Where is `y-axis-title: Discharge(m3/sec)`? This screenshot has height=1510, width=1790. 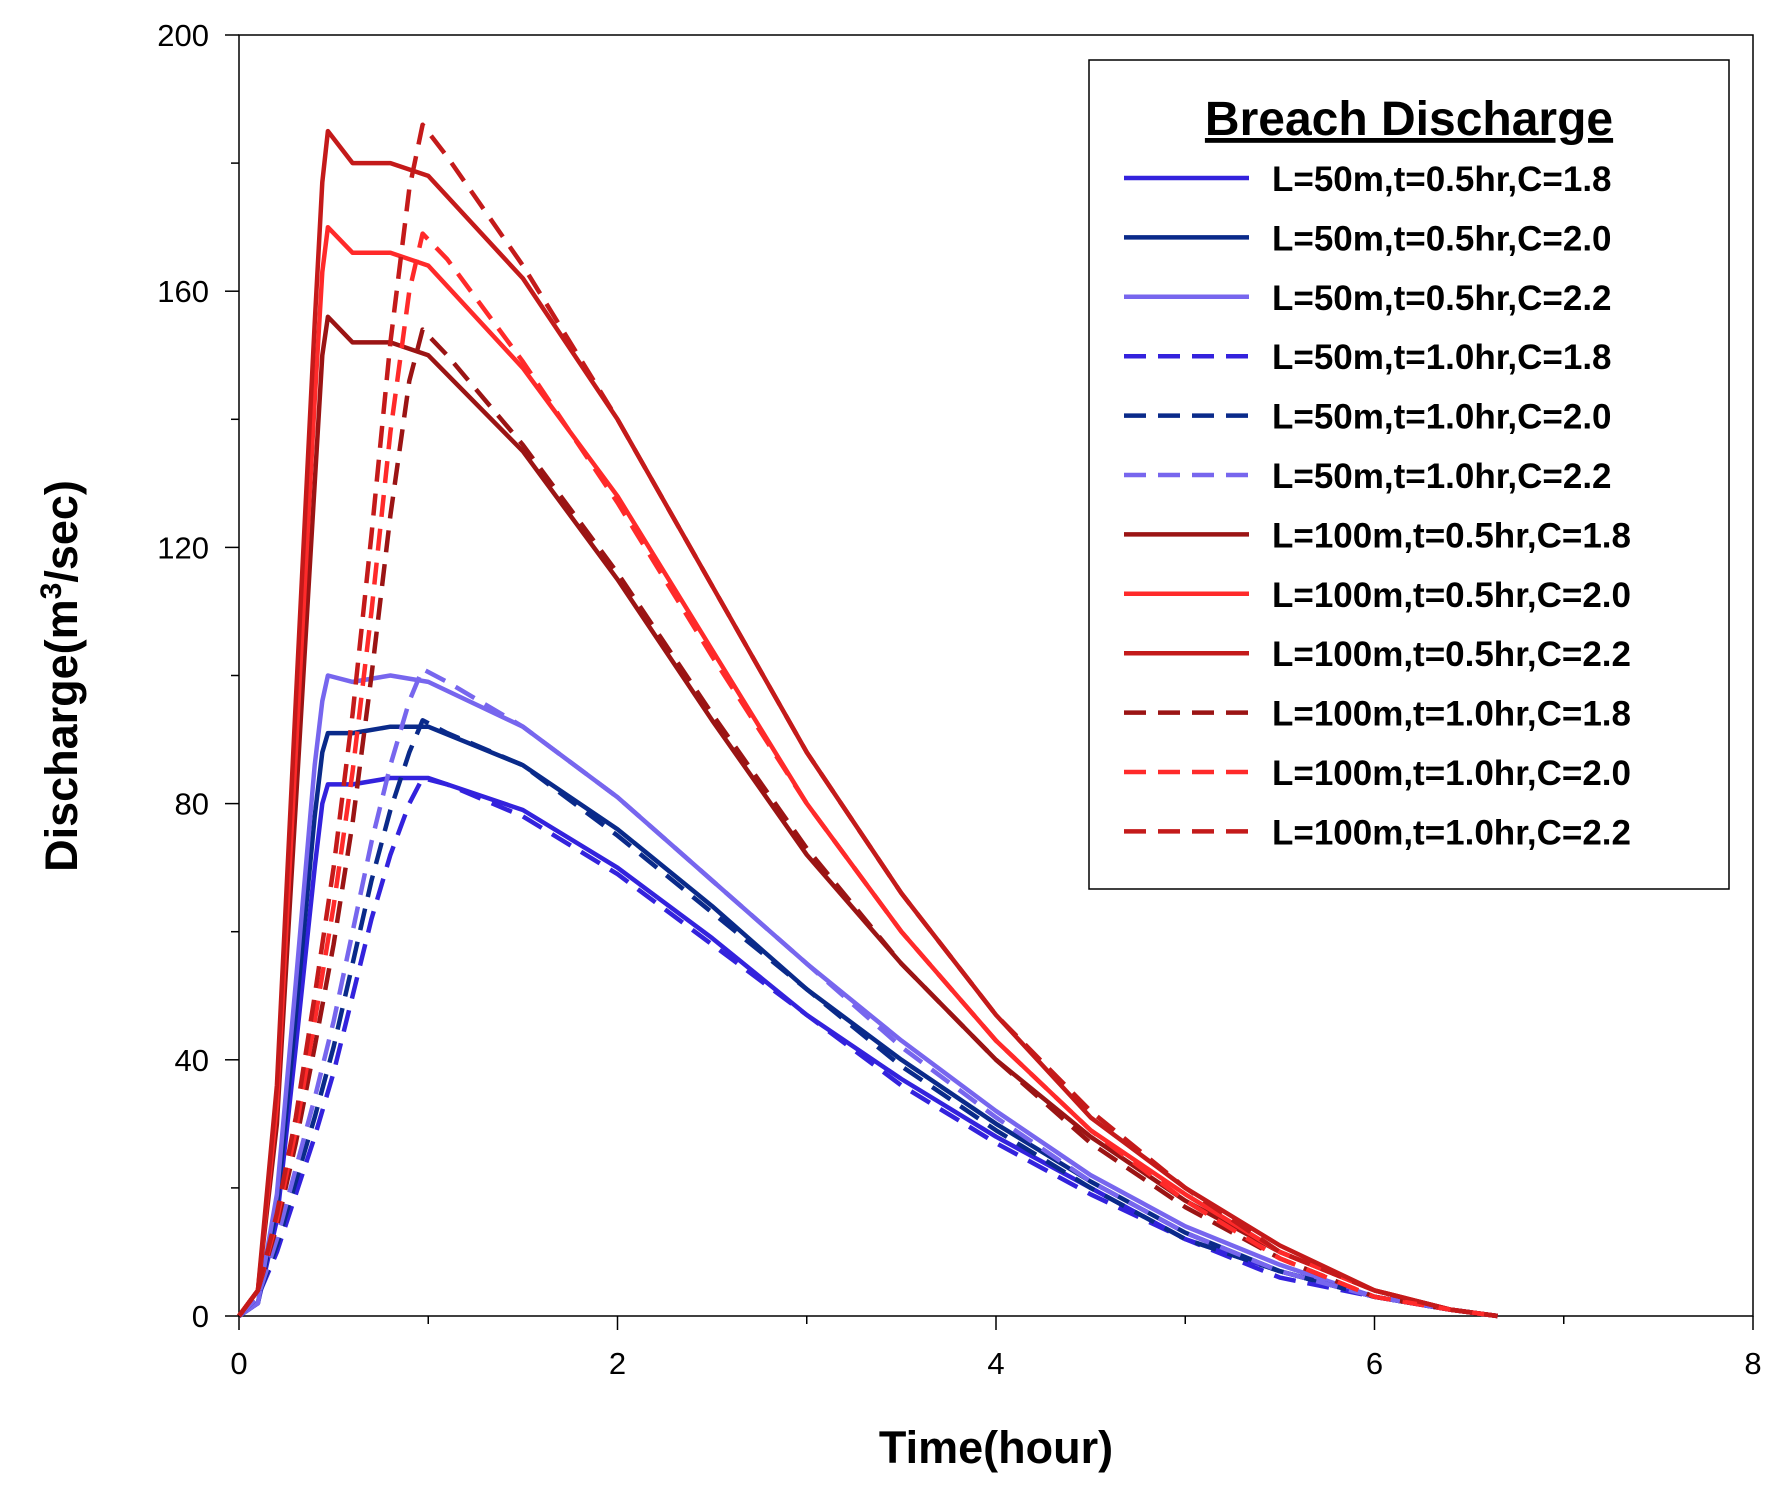 y-axis-title: Discharge(m3/sec) is located at coordinates (61, 676).